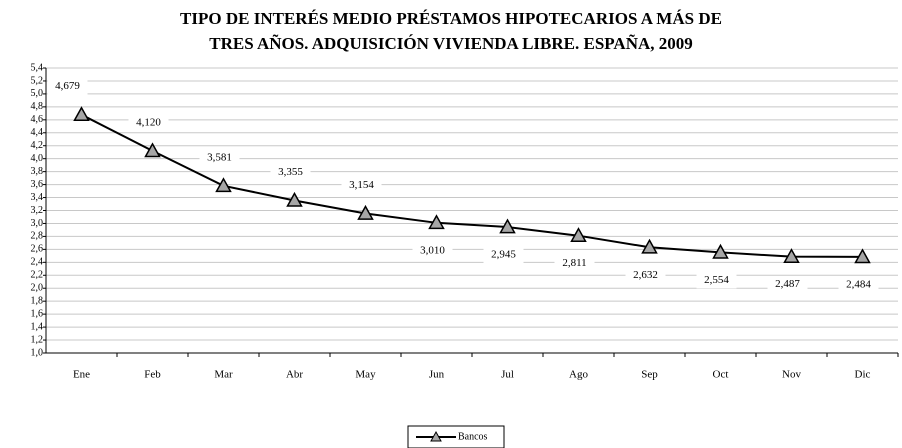 This screenshot has height=448, width=902. I want to click on y-tick-label: 2,0, so click(37, 288).